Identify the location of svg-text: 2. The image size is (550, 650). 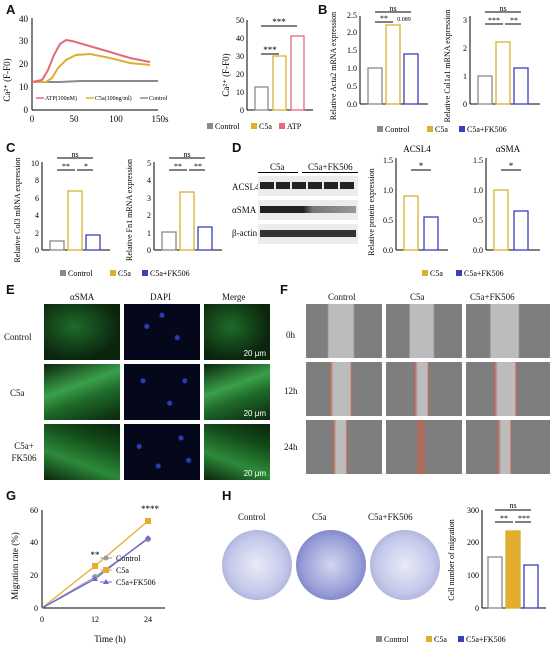
(37, 233).